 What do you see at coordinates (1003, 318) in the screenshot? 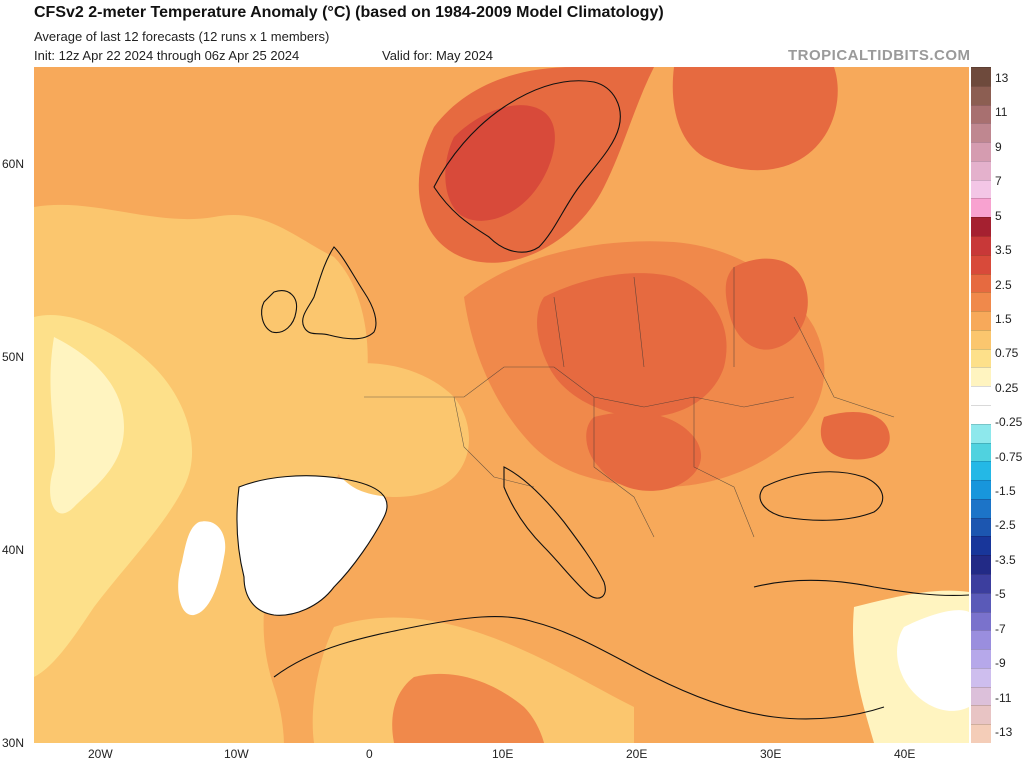
I see `colorbar-label: 1.5` at bounding box center [1003, 318].